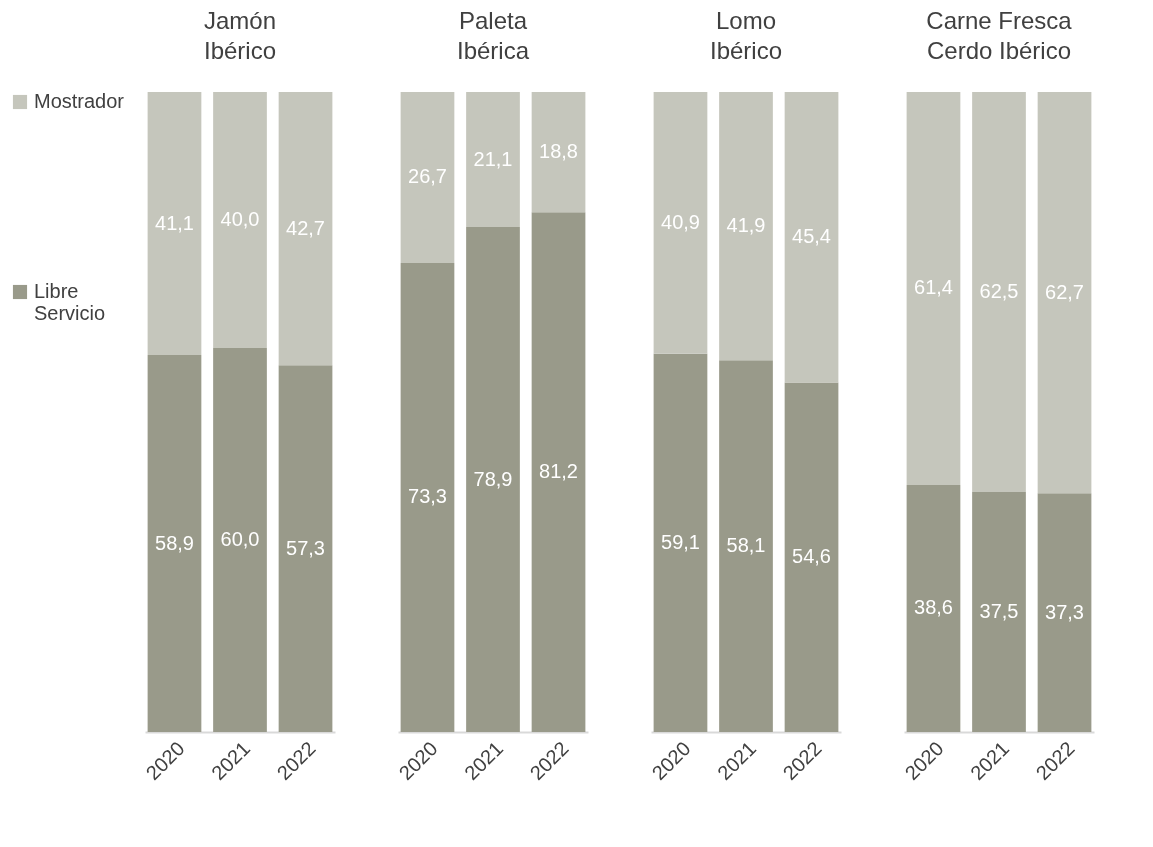 The image size is (1153, 847). I want to click on data-label: 26,7, so click(427, 176).